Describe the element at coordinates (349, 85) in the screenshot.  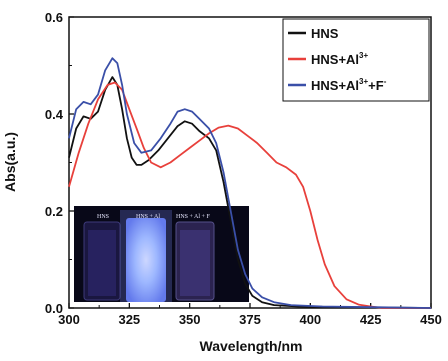
I see `legend-label-2: HNS+Al3++F-` at that location.